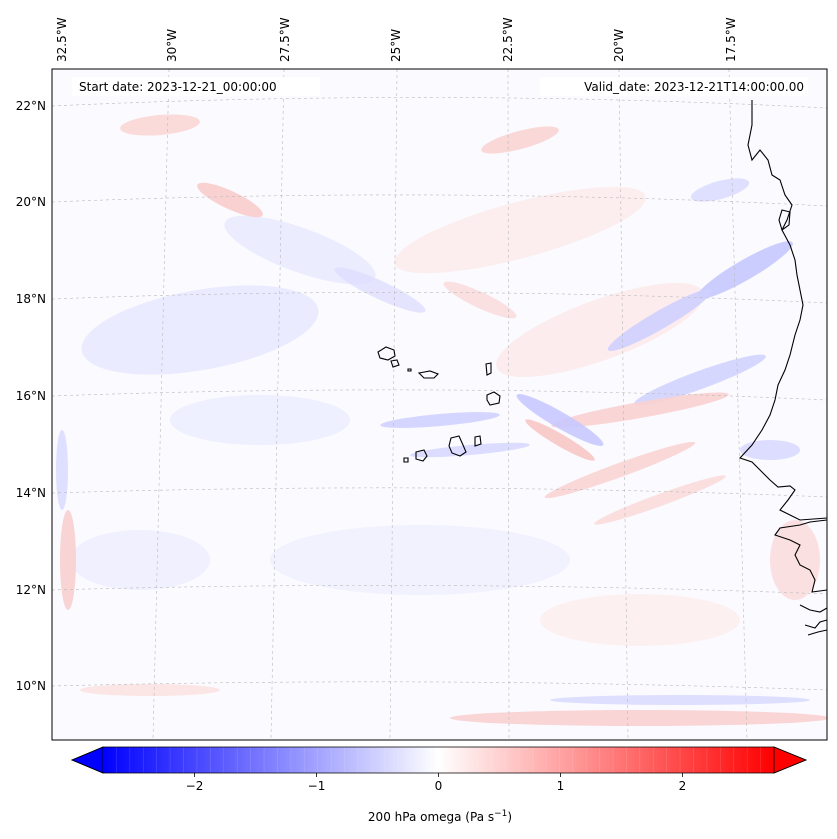 This screenshot has width=837, height=839. I want to click on latitude-labels: 22°N 20°N 18°N 16°N 14°N 12°N 10°N, so click(31, 396).